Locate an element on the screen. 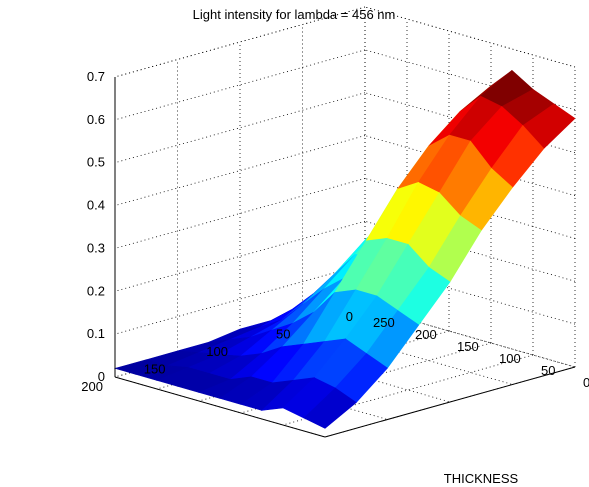  depth-tick-label: 150 is located at coordinates (155, 369).